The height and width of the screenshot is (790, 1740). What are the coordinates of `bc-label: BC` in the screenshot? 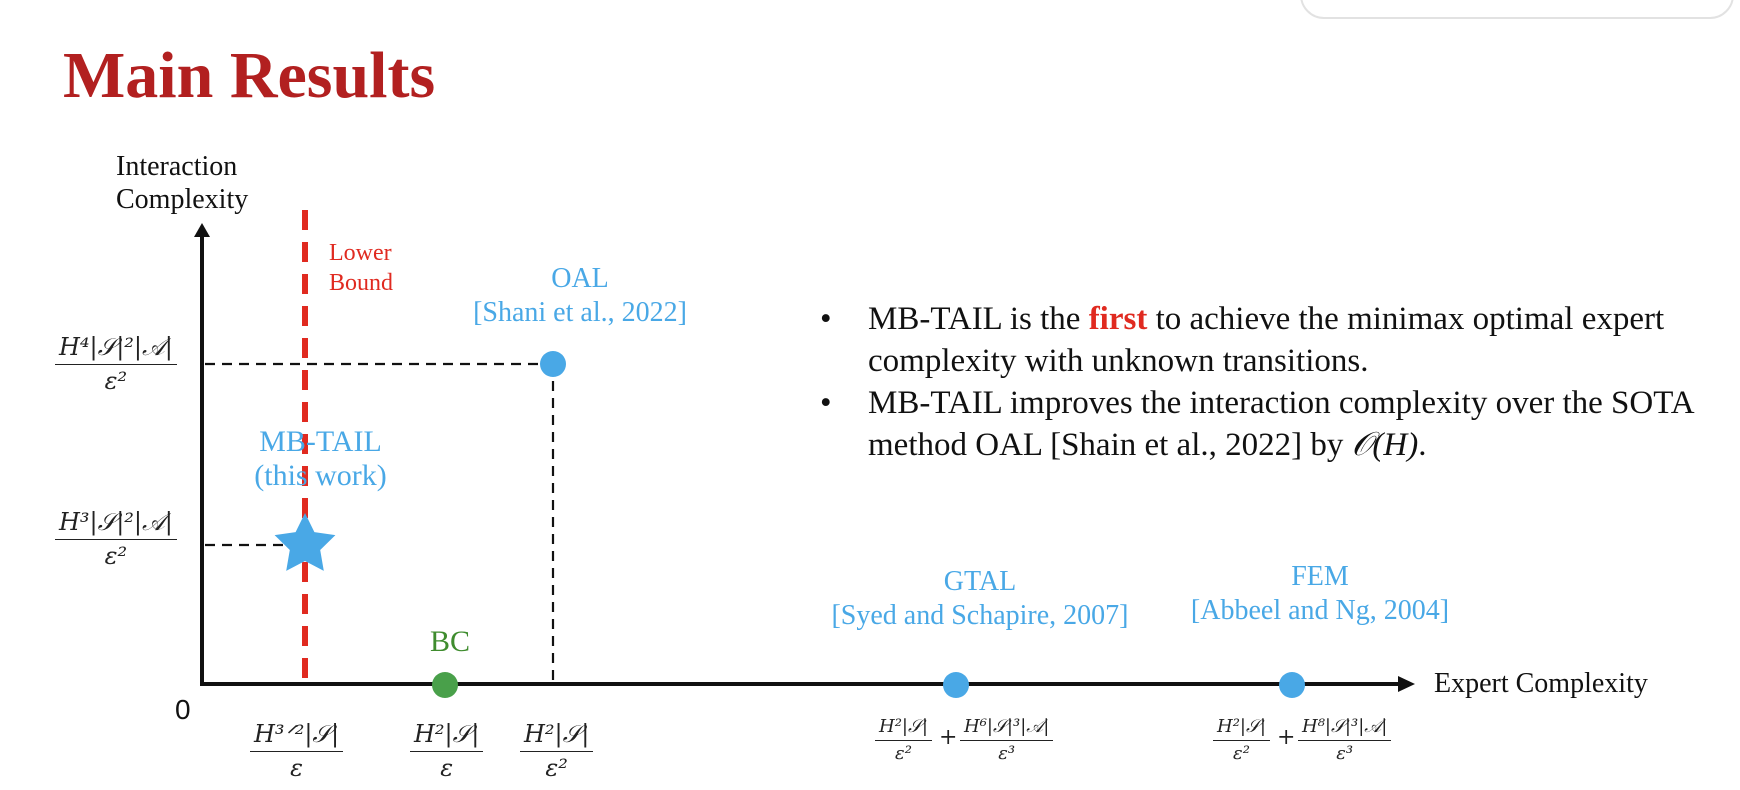 It's located at (450, 641).